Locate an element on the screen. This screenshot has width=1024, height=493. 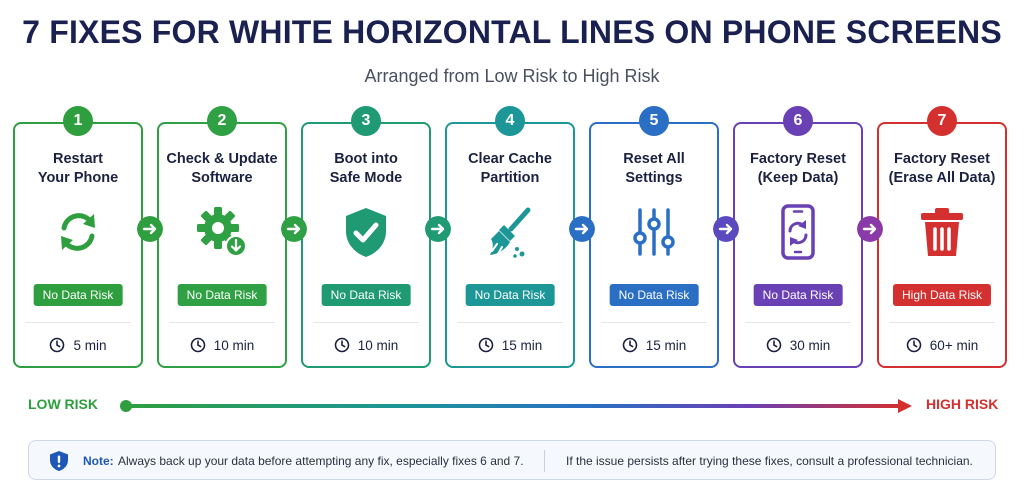
step-card-1: Restart Your Phone No Data Risk 5 min is located at coordinates (78, 245).